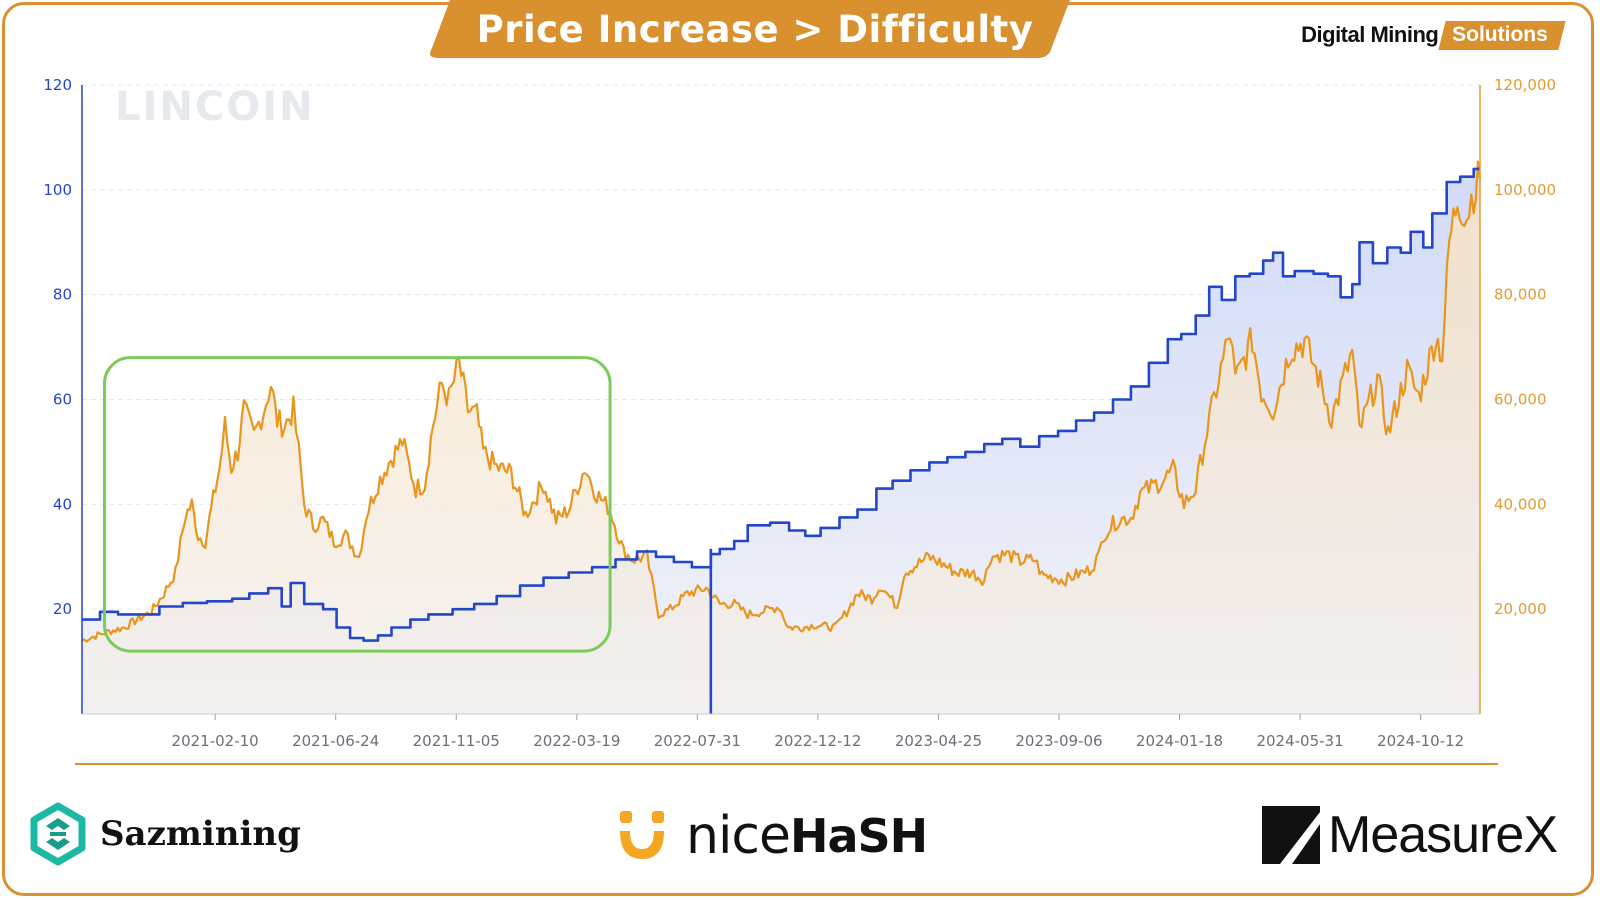 The image size is (1600, 900). What do you see at coordinates (1370, 34) in the screenshot?
I see `brand-name: Digital Mining` at bounding box center [1370, 34].